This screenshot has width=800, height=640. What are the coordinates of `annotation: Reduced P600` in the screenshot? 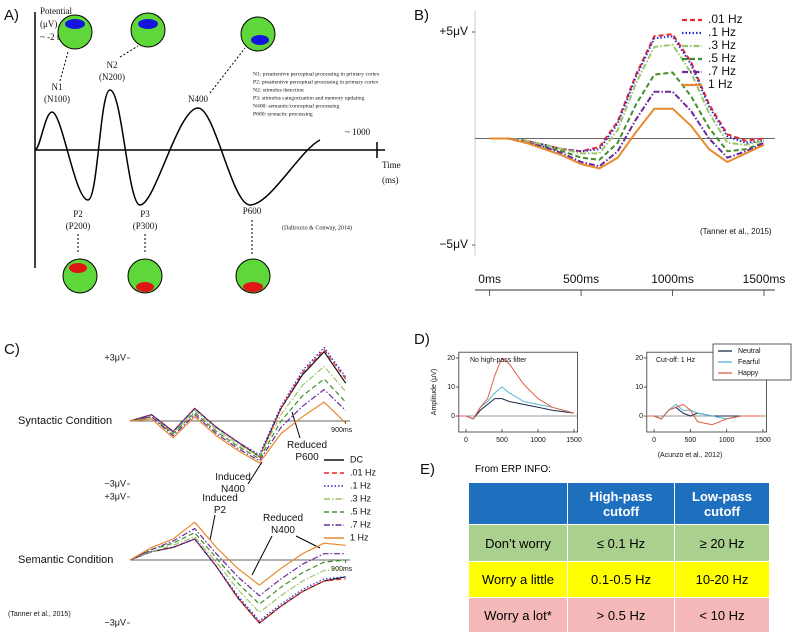 It's located at (307, 451).